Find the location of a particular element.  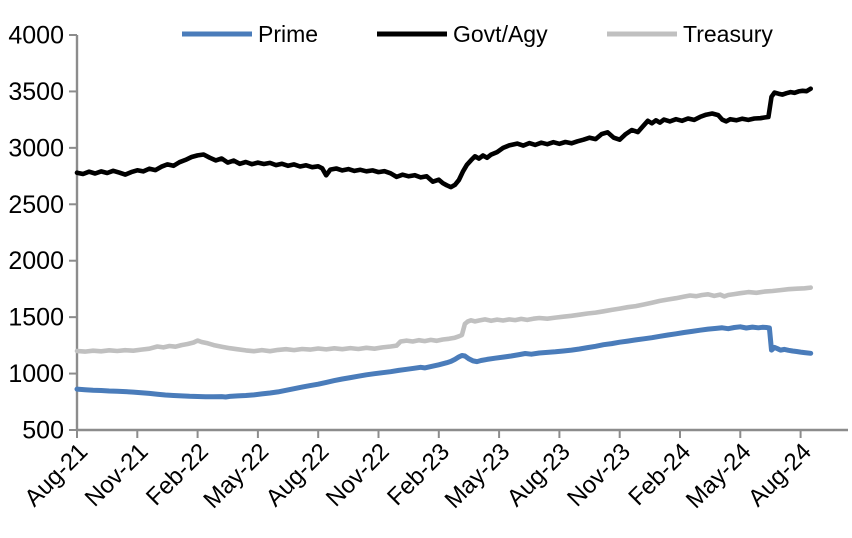

legend-label-treasury: Treasury is located at coordinates (728, 34).